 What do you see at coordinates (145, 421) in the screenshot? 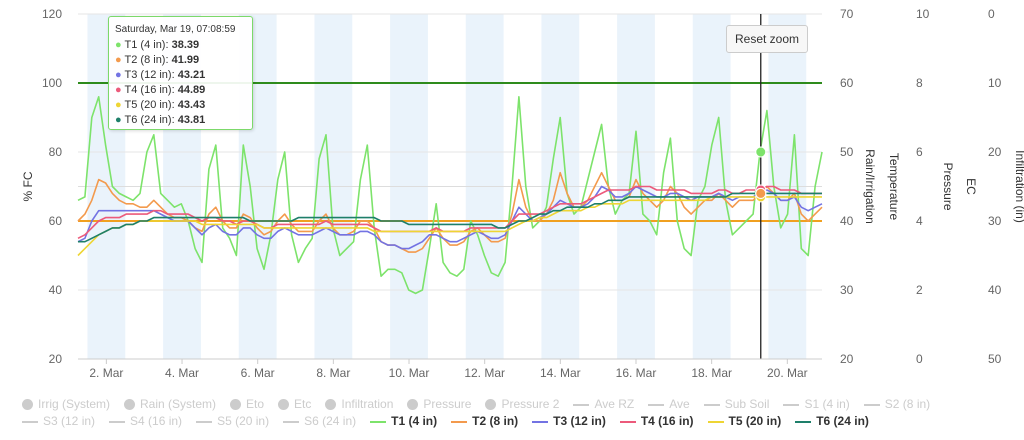
I see `legend-item: S4 (16 in)` at bounding box center [145, 421].